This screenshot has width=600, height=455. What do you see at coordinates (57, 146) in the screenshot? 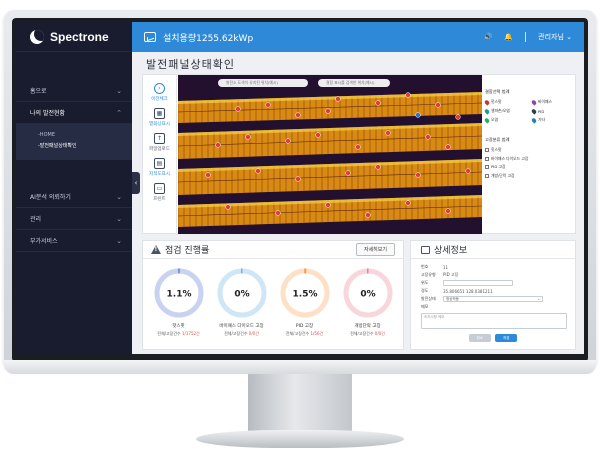
I see `submenu-item-panel-status: -발전패널상태확인` at bounding box center [57, 146].